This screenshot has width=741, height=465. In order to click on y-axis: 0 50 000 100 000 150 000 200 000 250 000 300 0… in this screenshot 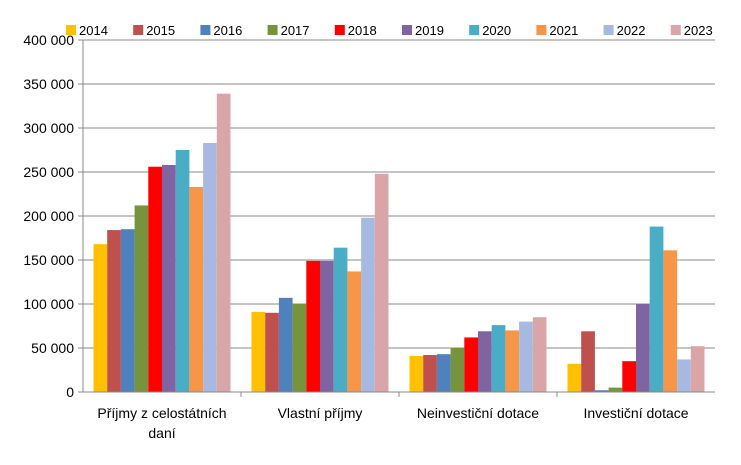, I will do `click(53, 216)`.